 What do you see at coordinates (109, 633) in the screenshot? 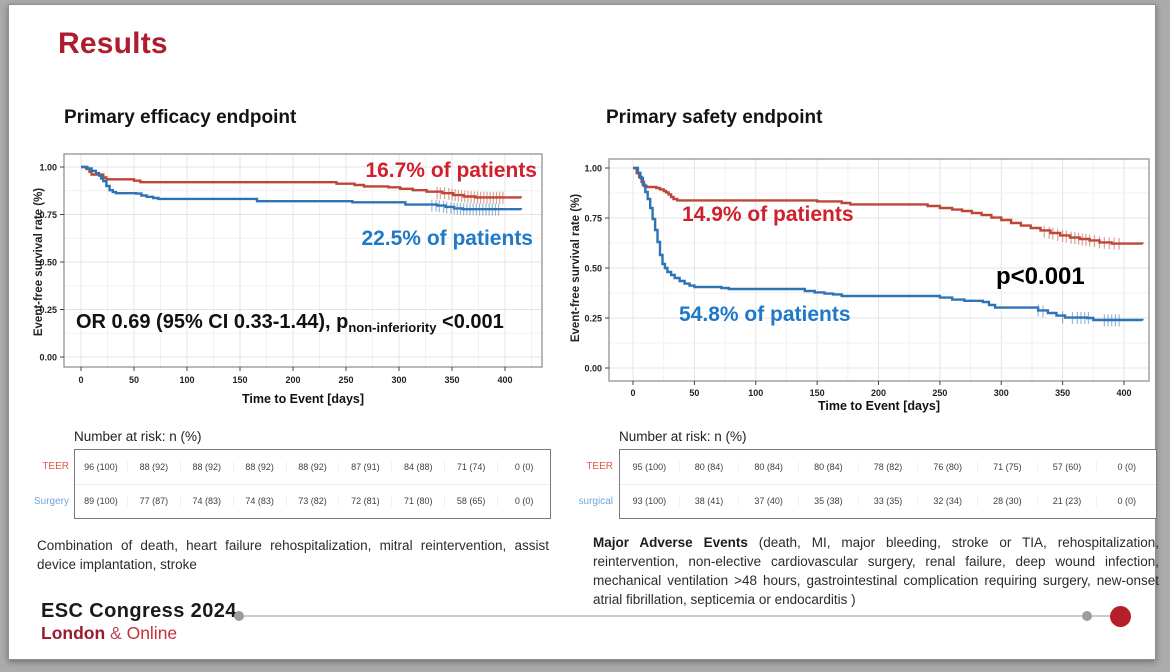
I see `congress-location: London & Online` at bounding box center [109, 633].